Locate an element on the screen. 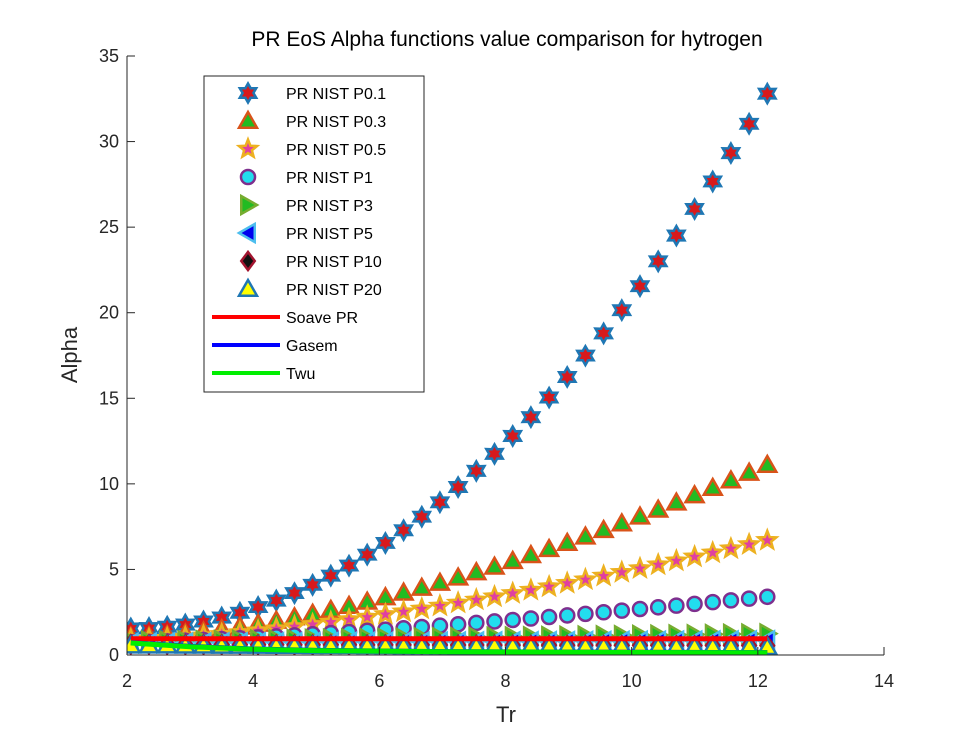 The width and height of the screenshot is (980, 735). legend-label: PR NIST P20 is located at coordinates (334, 290).